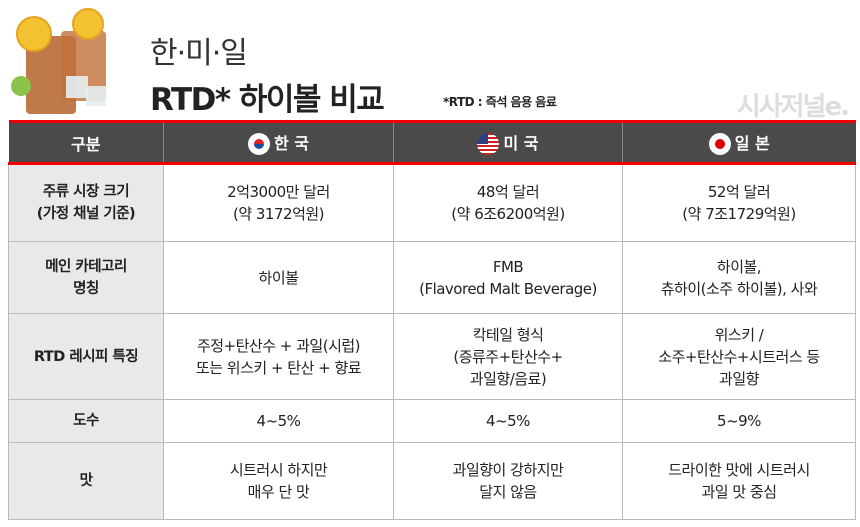 This screenshot has width=860, height=527. What do you see at coordinates (278, 356) in the screenshot?
I see `korea-cell: 주정+탄산수 + 과일(시럽) 또는 위스키 + 탄산 + 향료` at bounding box center [278, 356].